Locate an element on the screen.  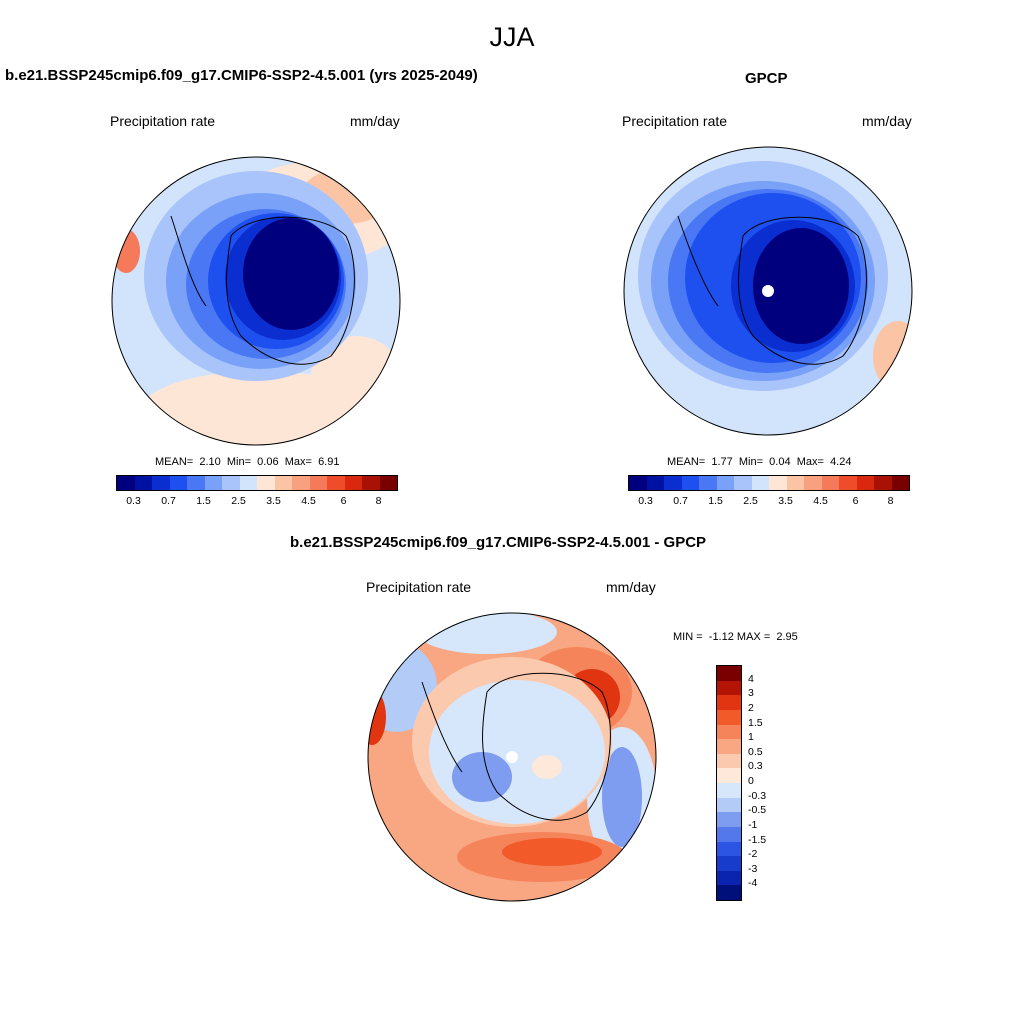
colorbar-tick-label: -0.3 is located at coordinates (757, 795).